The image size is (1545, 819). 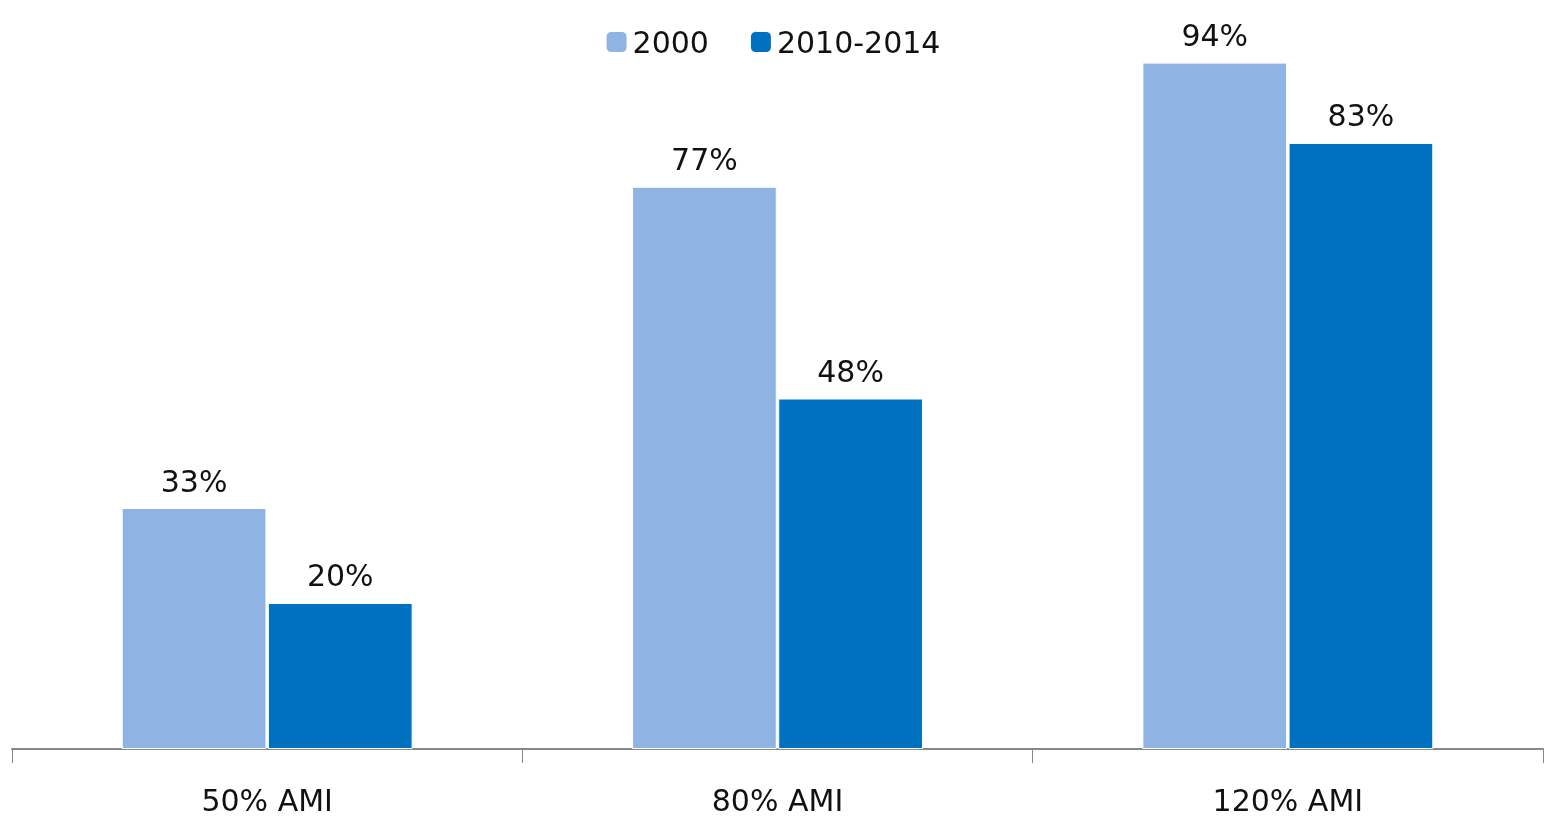 I want to click on data-label: 20%, so click(x=340, y=576).